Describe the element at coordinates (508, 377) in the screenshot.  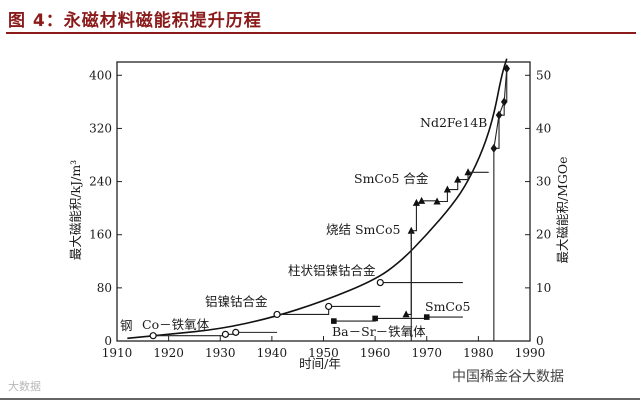
I see `watermark-right: 中国稀金谷大数据` at that location.